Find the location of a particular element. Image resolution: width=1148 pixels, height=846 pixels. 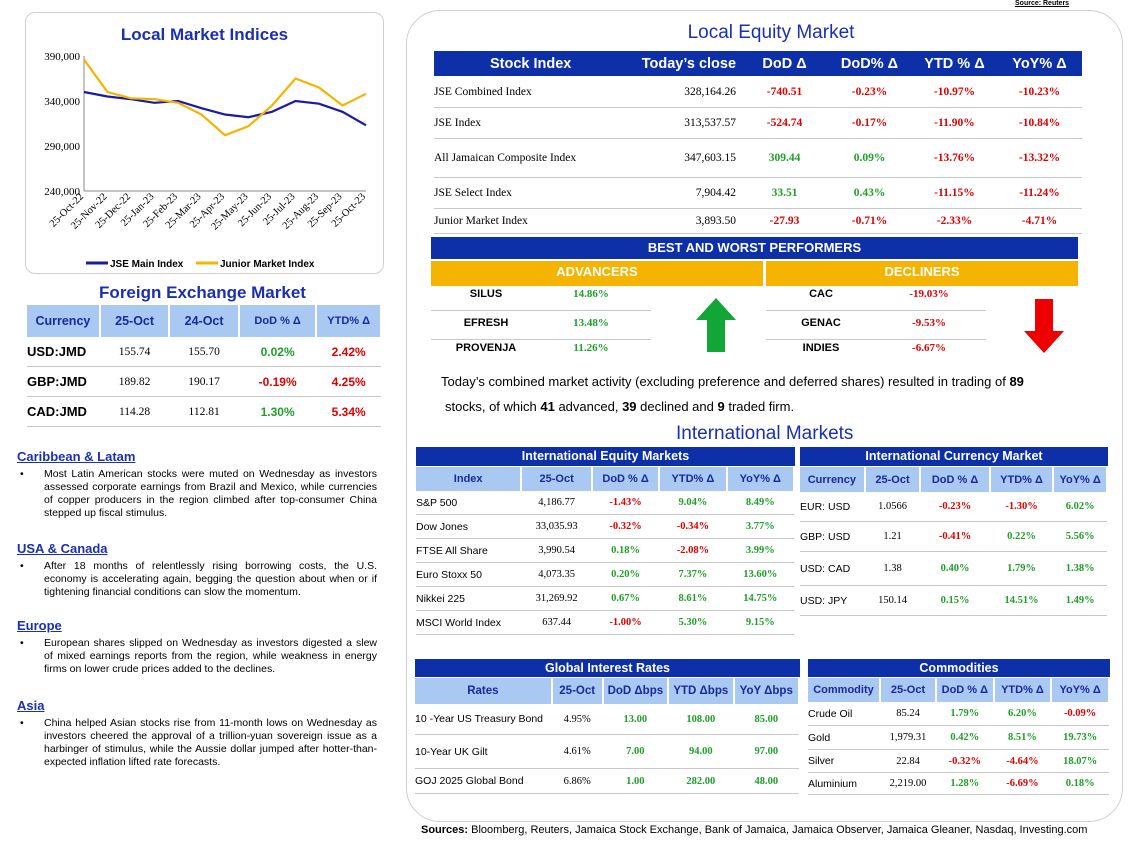

legend-label: Junior Market Index is located at coordinates (267, 264).